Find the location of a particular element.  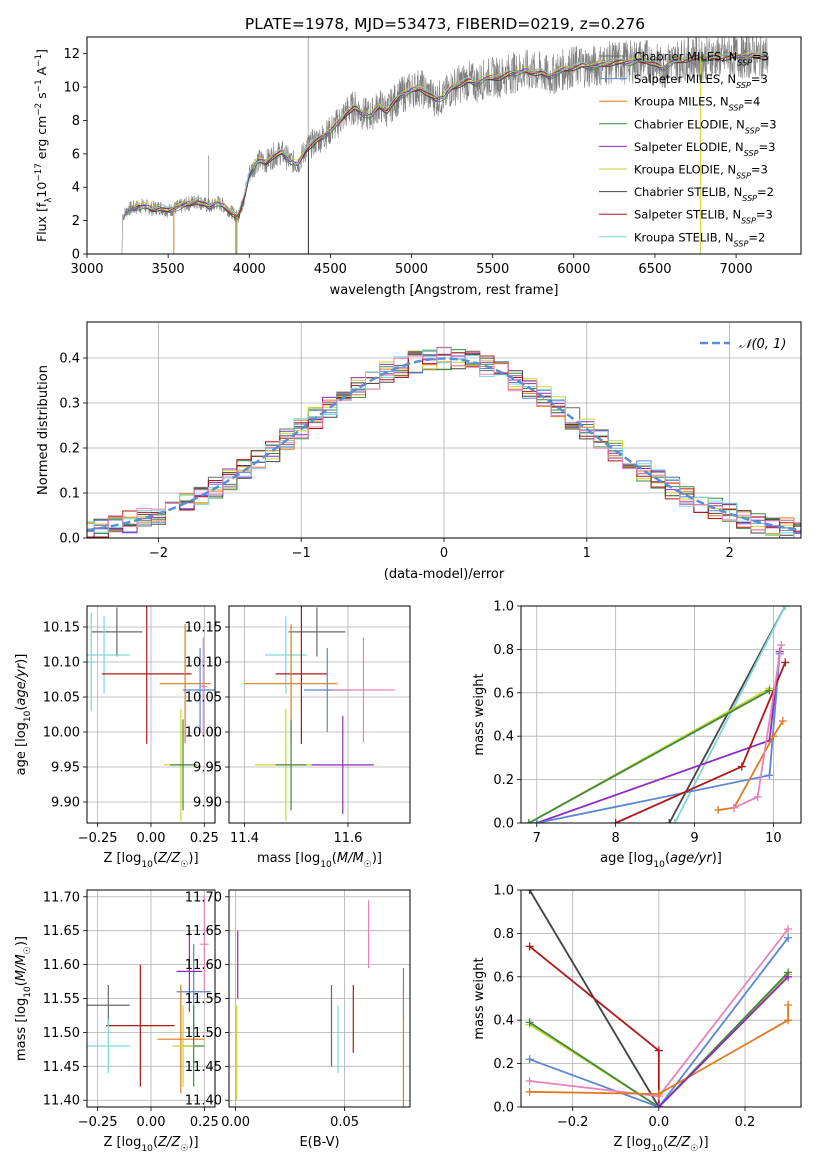

x-tick-label: 10 is located at coordinates (773, 838).